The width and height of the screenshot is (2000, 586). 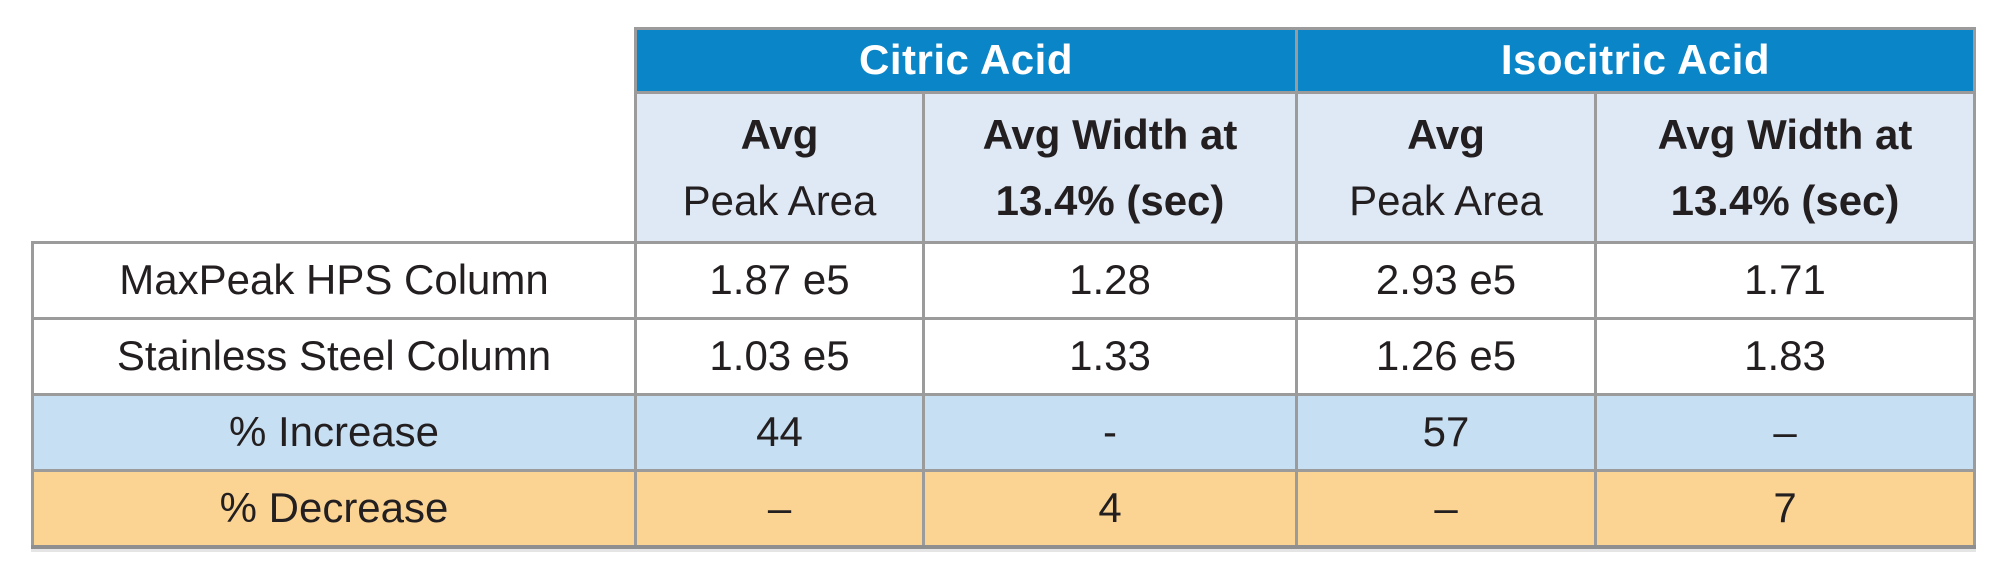 What do you see at coordinates (1446, 356) in the screenshot?
I see `value-cell: 1.26 e5` at bounding box center [1446, 356].